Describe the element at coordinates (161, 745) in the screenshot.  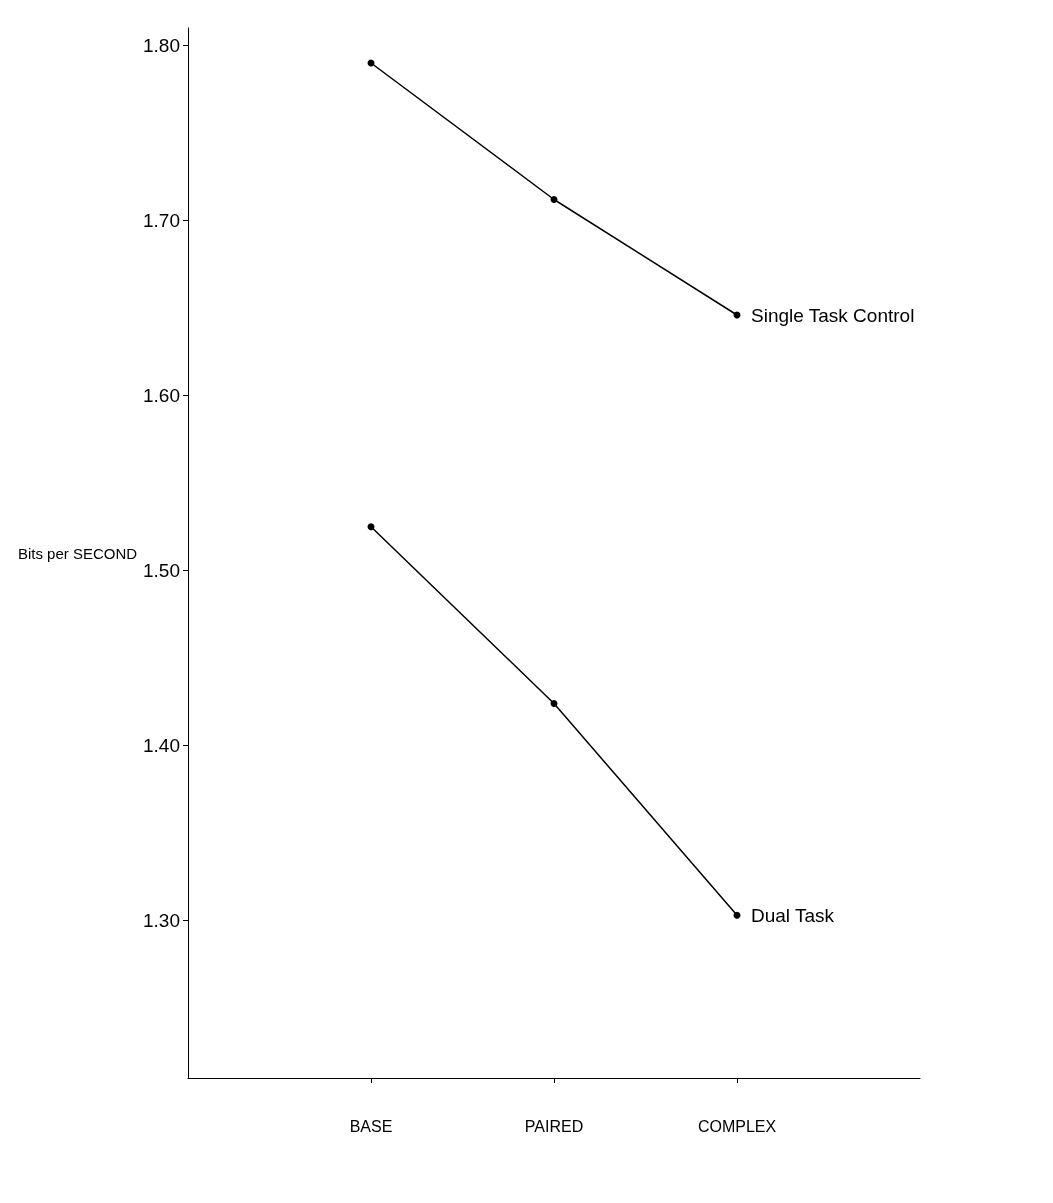
I see `y-tick-label: 1.40` at that location.